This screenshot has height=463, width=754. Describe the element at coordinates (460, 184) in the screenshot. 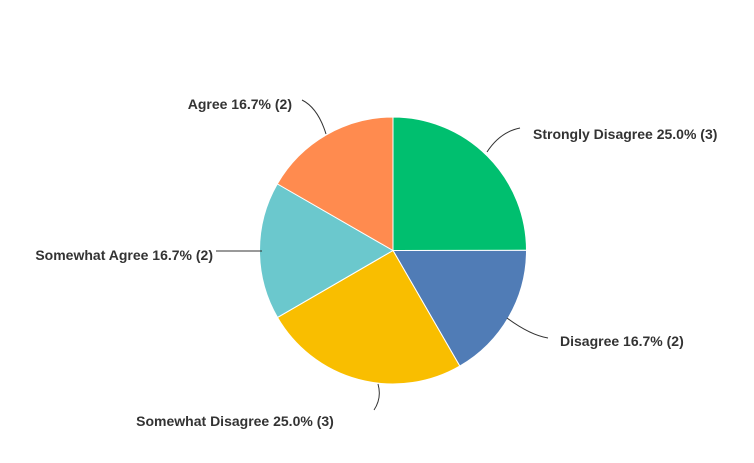

I see `pie-slice-strongly-disagree` at that location.